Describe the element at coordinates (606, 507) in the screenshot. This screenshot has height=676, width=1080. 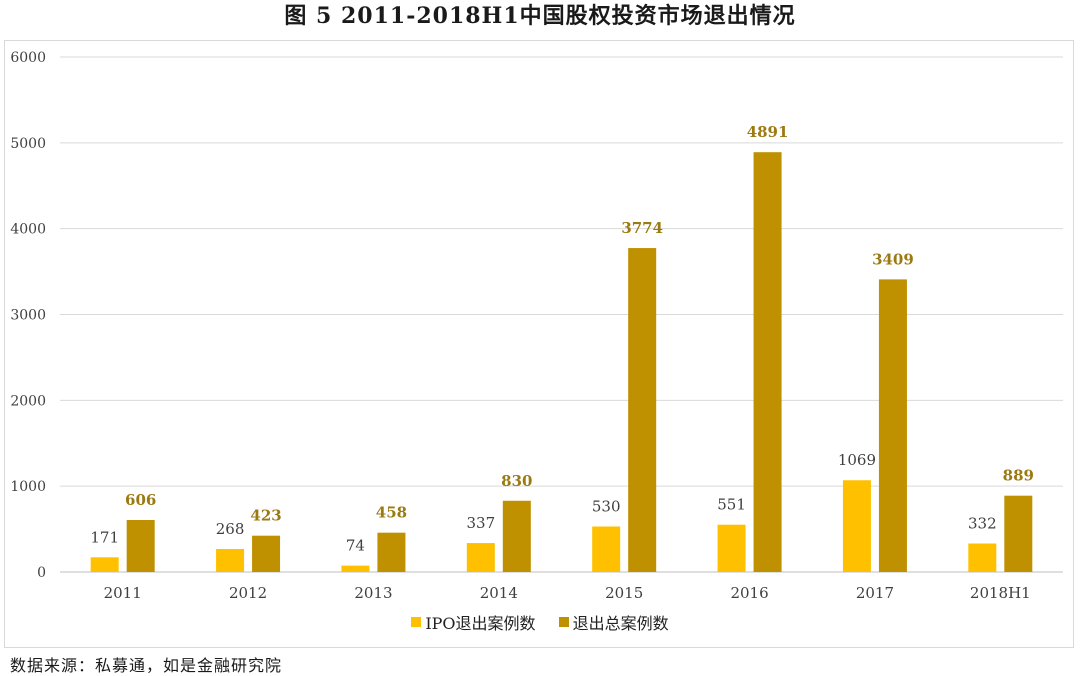
I see `data-label-ipo-2015: 530` at that location.